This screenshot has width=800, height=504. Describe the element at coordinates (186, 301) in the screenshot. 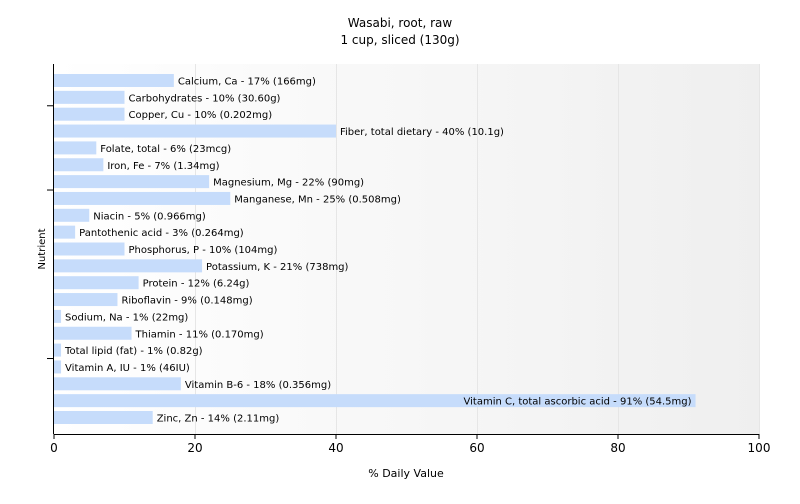

I see `data-label: Riboflavin - 9% (0.148mg)` at that location.